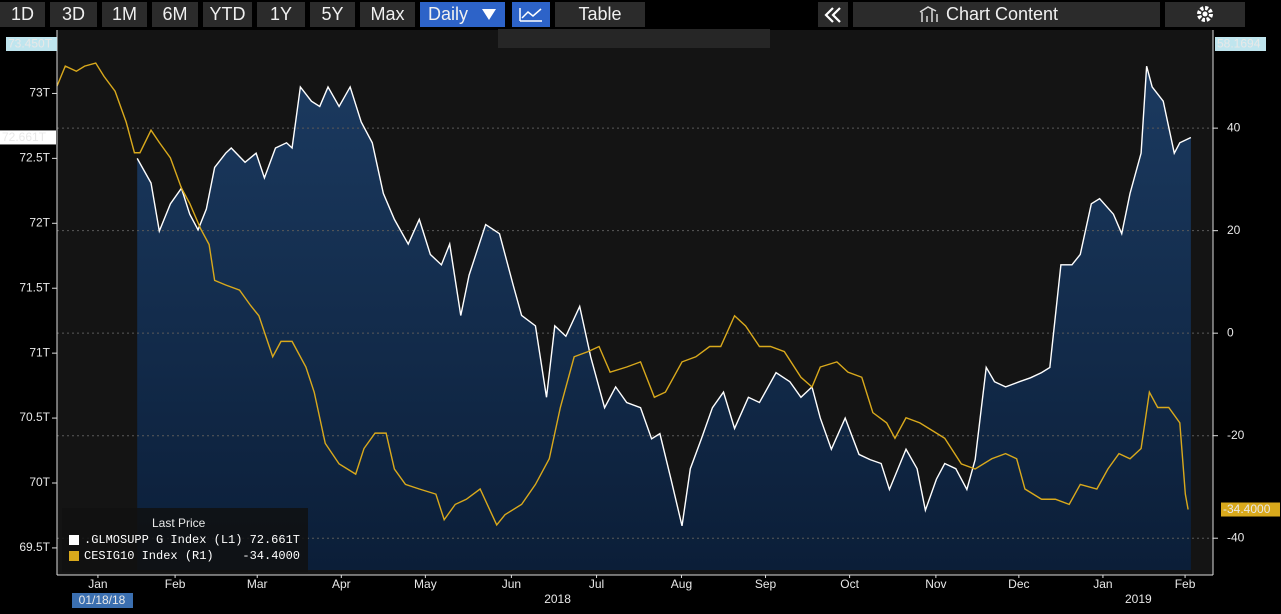  I want to click on y-tick-label: 73T, so click(39, 93).